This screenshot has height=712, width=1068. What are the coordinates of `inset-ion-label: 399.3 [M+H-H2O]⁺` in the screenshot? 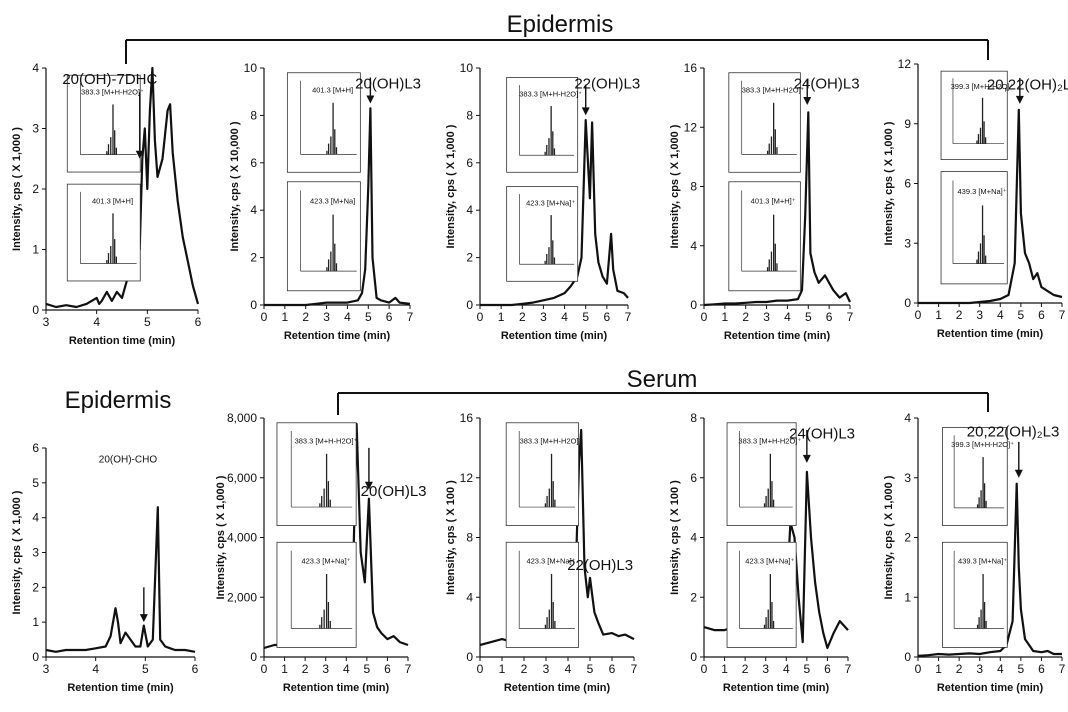 It's located at (982, 444).